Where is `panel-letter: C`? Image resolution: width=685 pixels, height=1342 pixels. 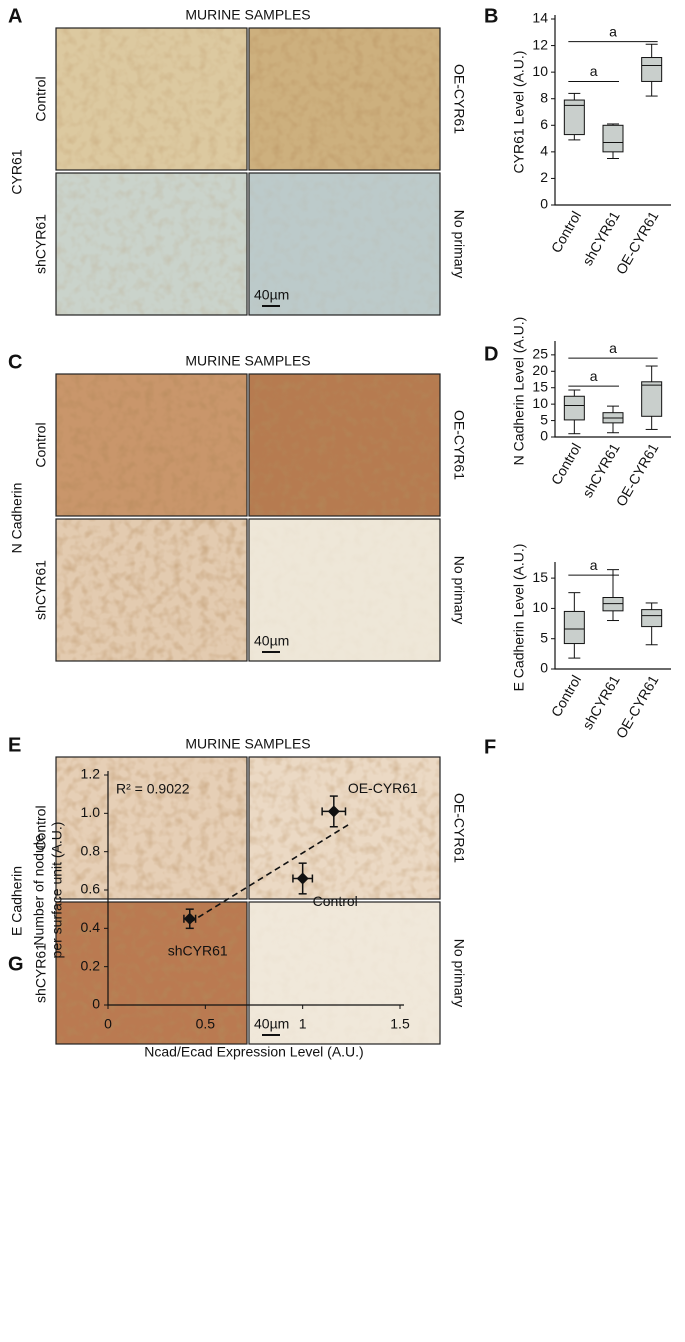
panel-letter: C is located at coordinates (15, 362).